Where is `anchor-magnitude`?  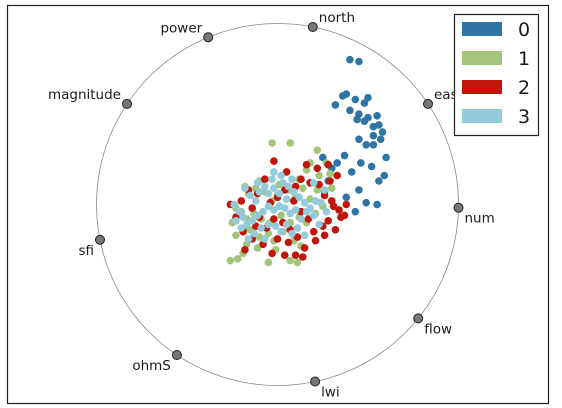 anchor-magnitude is located at coordinates (127, 103).